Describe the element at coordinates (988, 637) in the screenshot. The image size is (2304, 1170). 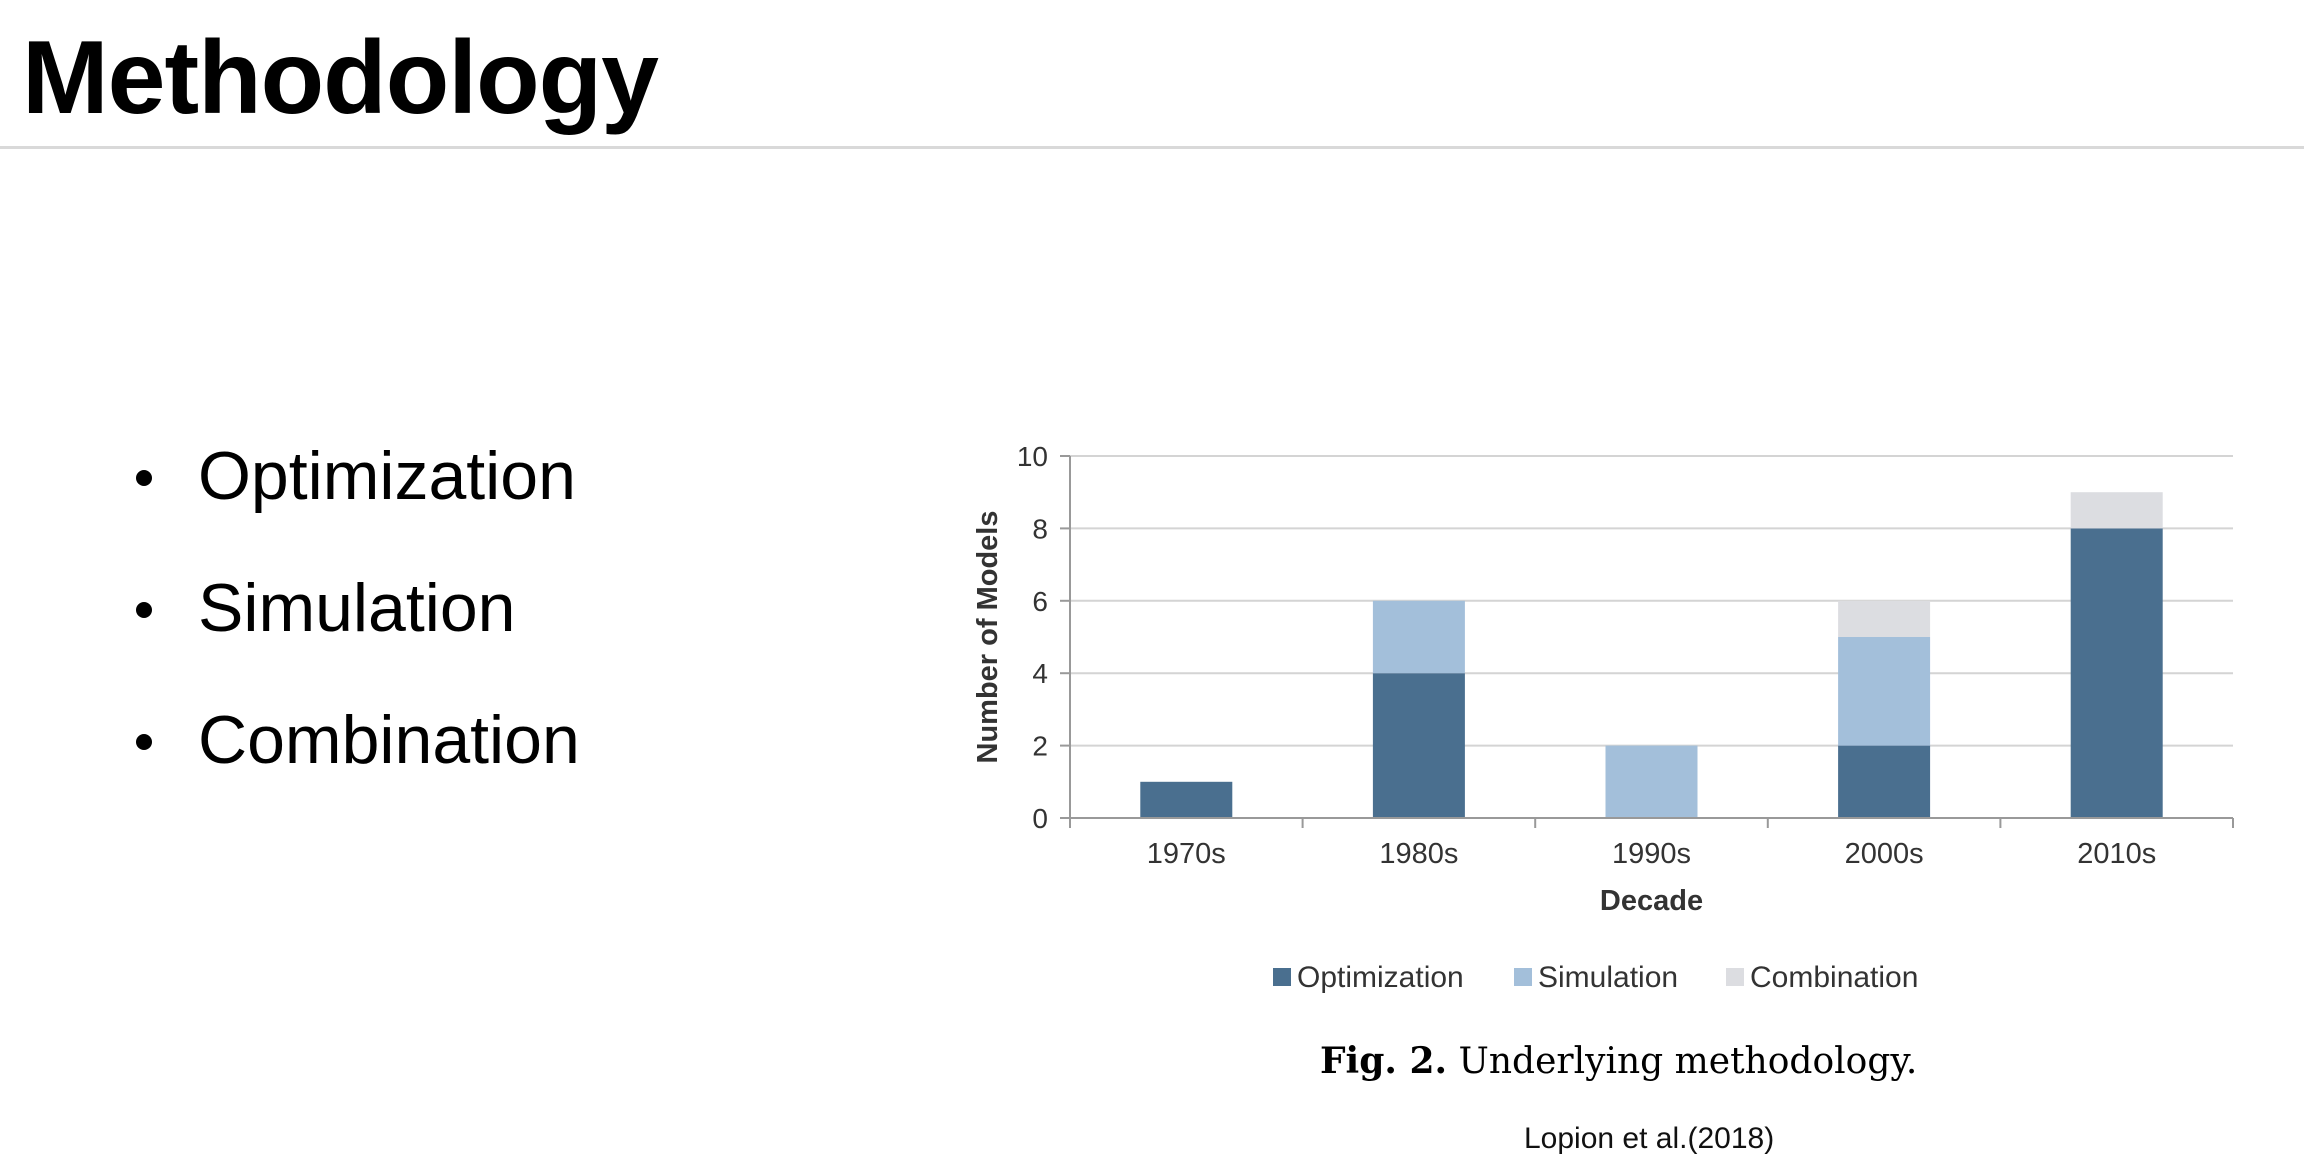
I see `y-axis-title: Number of Models` at that location.